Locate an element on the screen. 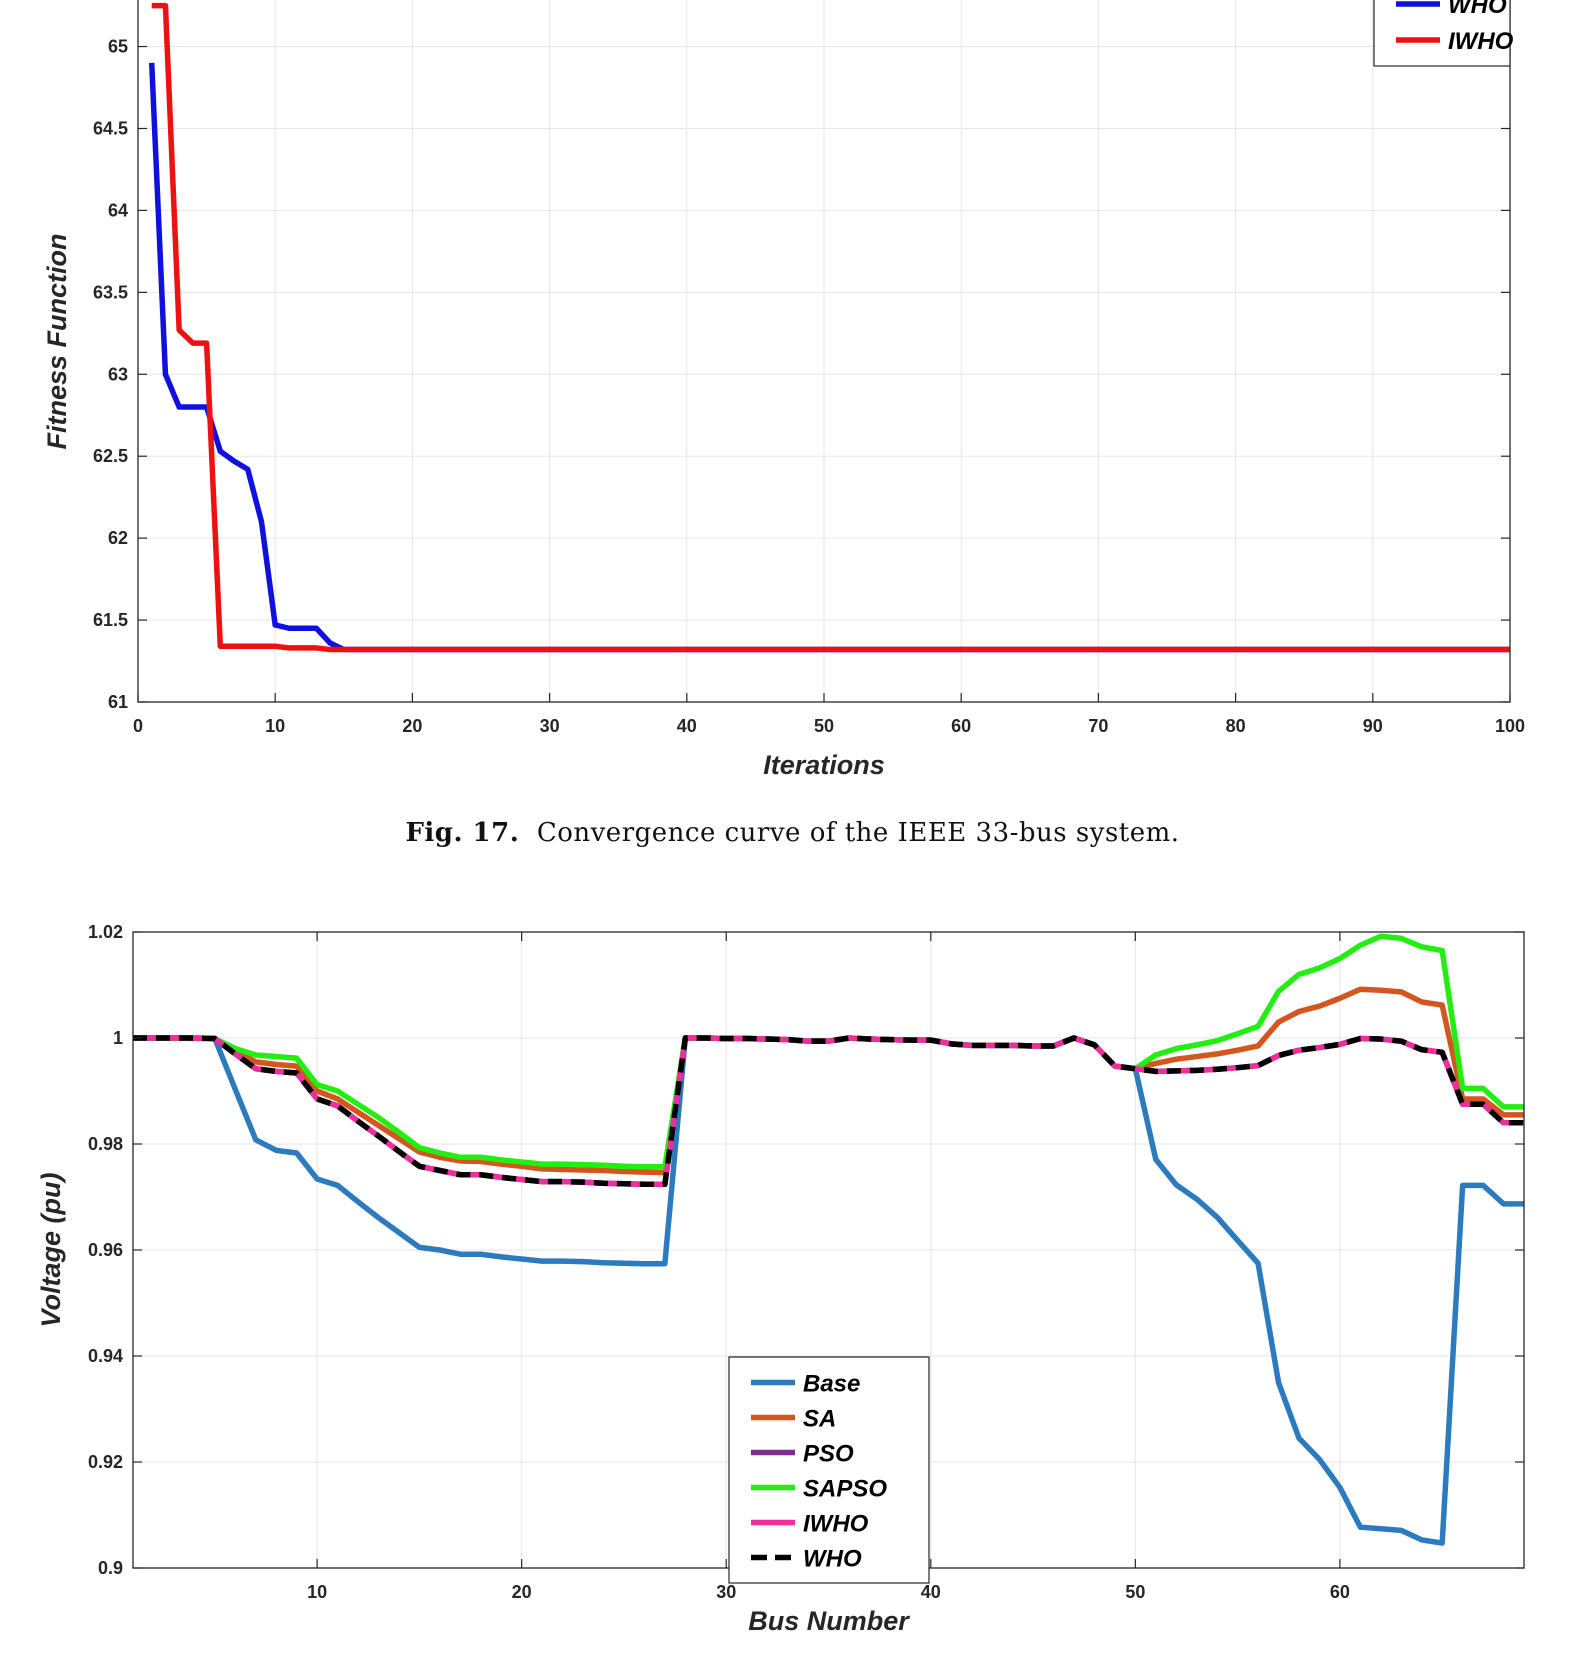 The height and width of the screenshot is (1664, 1585). legend-label-sa: SA is located at coordinates (819, 1419).